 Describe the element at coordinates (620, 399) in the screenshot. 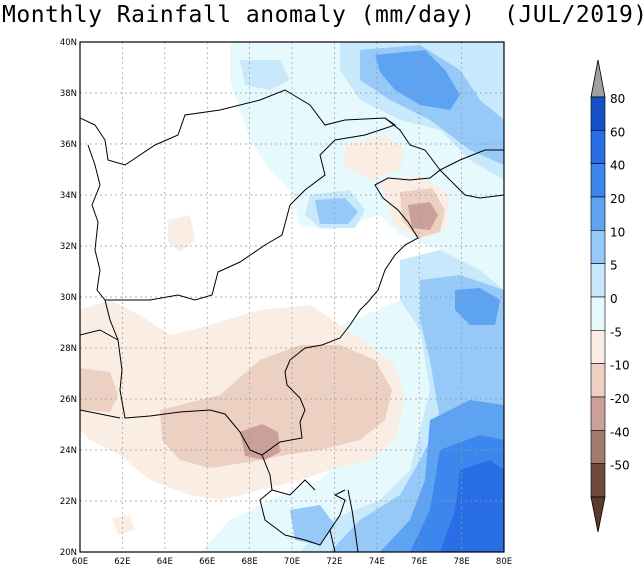

I see `colorbar-label: -20` at that location.